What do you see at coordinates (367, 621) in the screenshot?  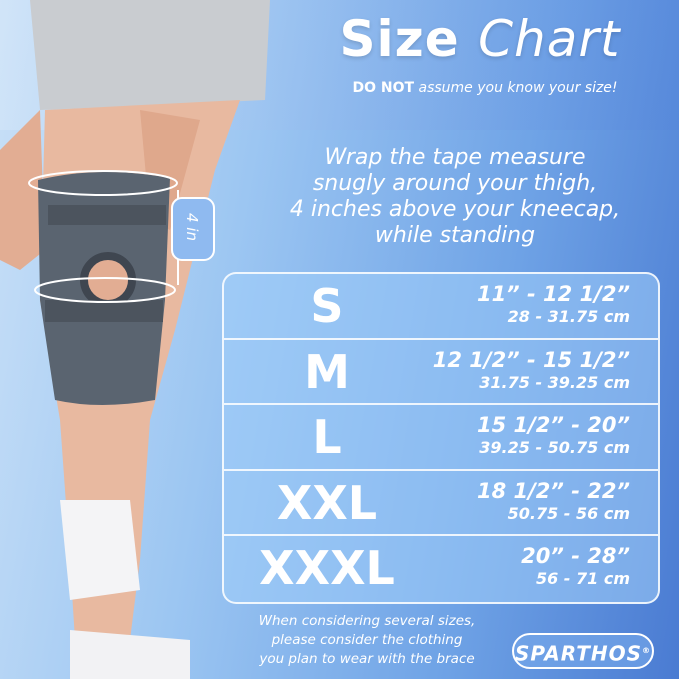 I see `footer-line: When considering several sizes,` at bounding box center [367, 621].